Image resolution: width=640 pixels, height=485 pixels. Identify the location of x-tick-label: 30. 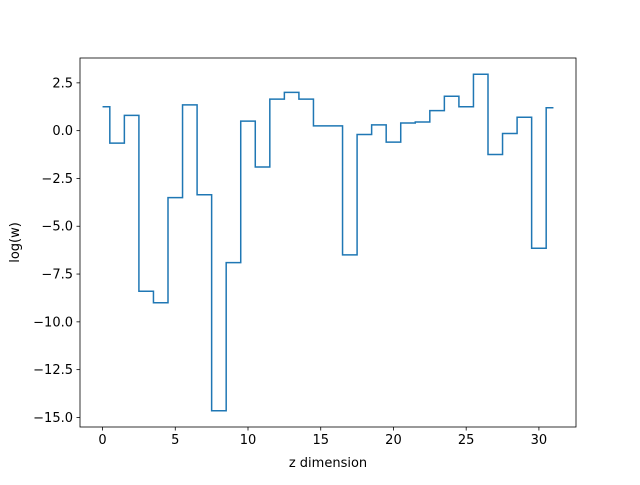
(539, 440).